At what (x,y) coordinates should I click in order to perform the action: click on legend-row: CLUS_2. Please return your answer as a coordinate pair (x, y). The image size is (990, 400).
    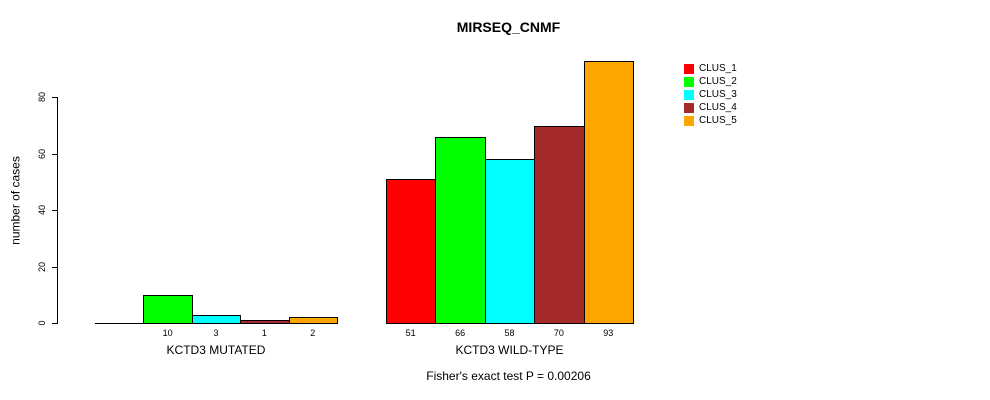
    Looking at the image, I should click on (710, 81).